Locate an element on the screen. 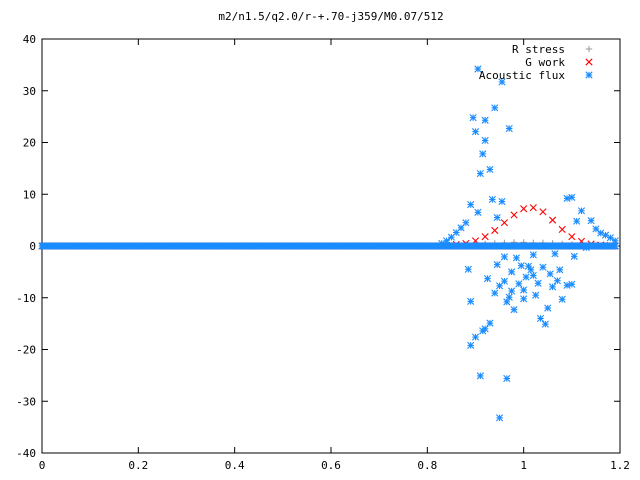  x-tick-label: 0.8 is located at coordinates (427, 465).